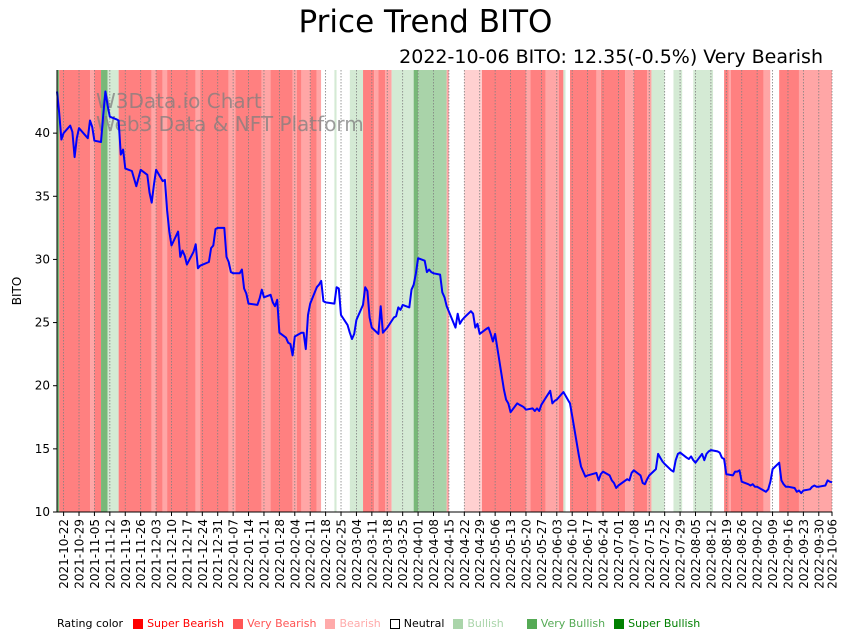  What do you see at coordinates (557, 554) in the screenshot?
I see `x-tick-label: 2022-06-03` at bounding box center [557, 554].